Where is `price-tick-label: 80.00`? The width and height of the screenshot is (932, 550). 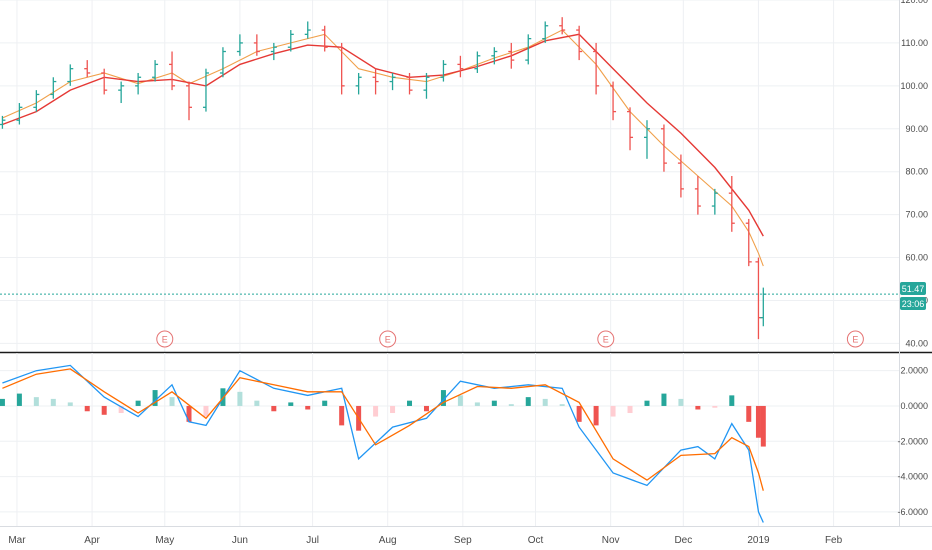
price-tick-label: 80.00 is located at coordinates (916, 172).